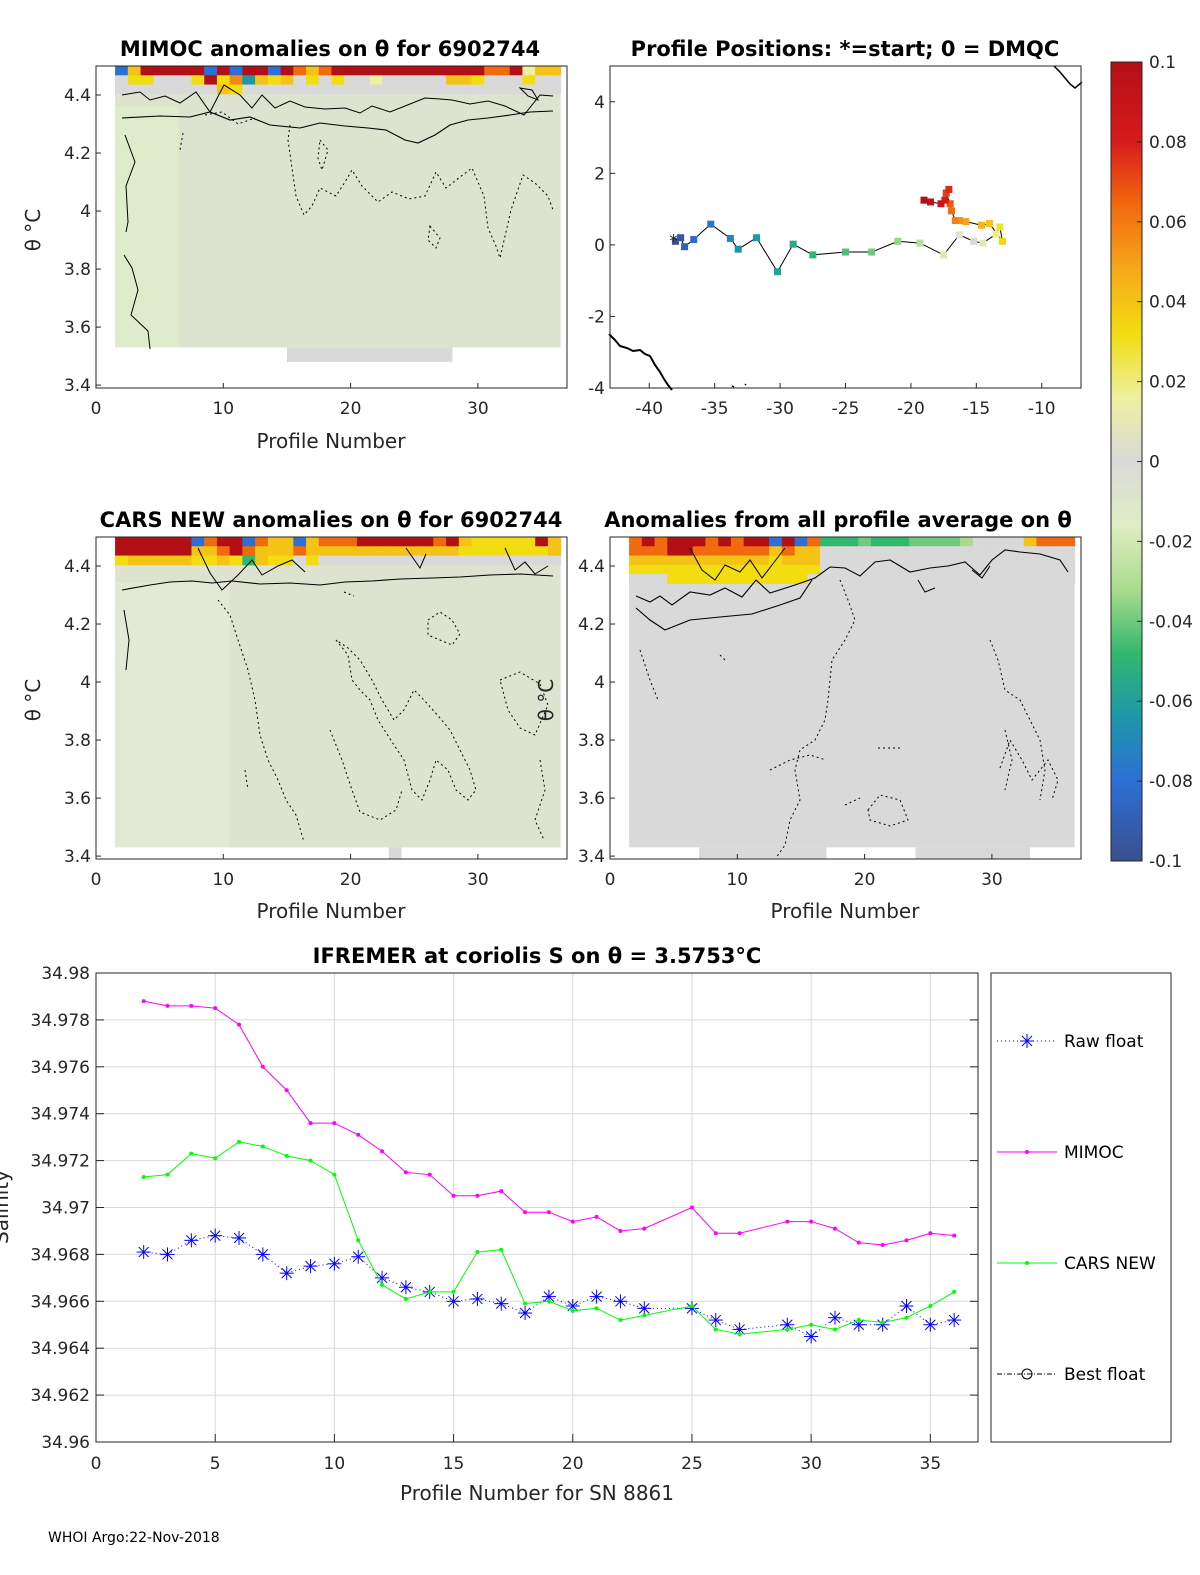 This screenshot has height=1575, width=1200. What do you see at coordinates (601, 246) in the screenshot?
I see `positions-y-ticks: -4 -2 0 2 4` at bounding box center [601, 246].